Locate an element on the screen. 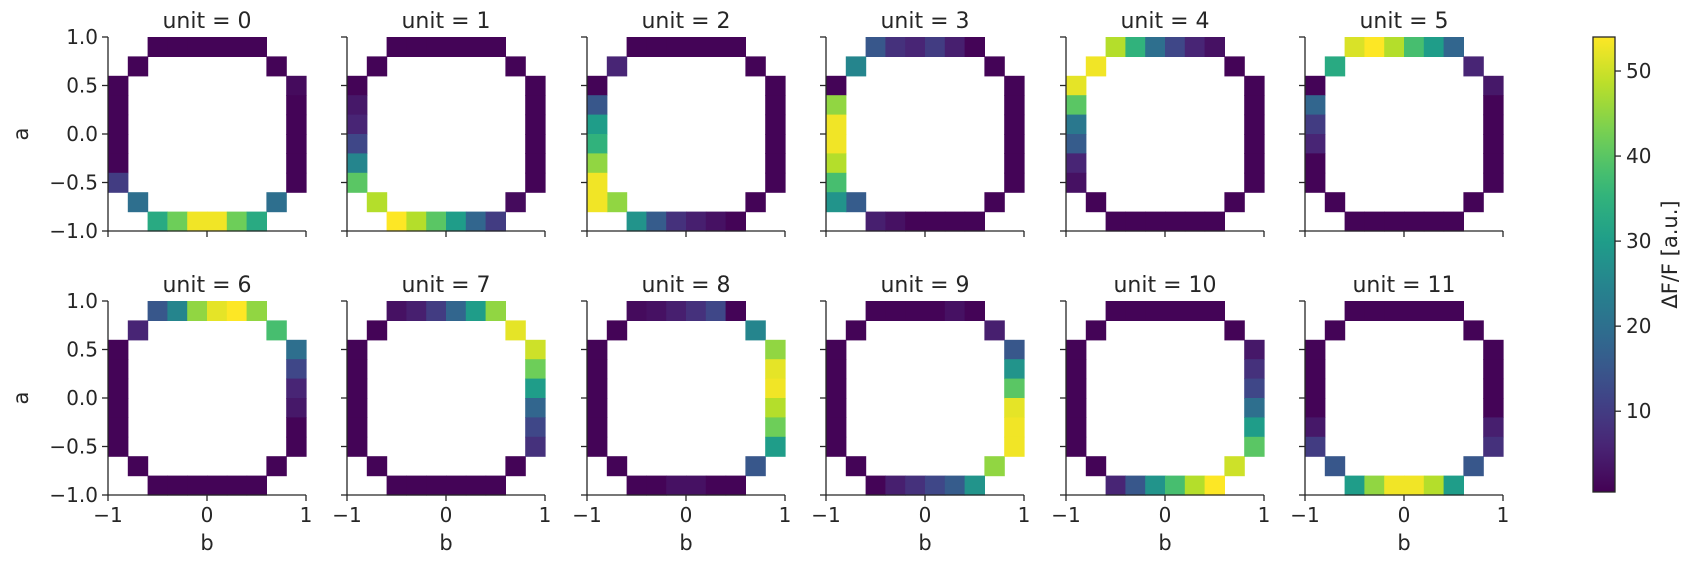  colorbar-label: ΔF/F [a.u.] is located at coordinates (1670, 254).